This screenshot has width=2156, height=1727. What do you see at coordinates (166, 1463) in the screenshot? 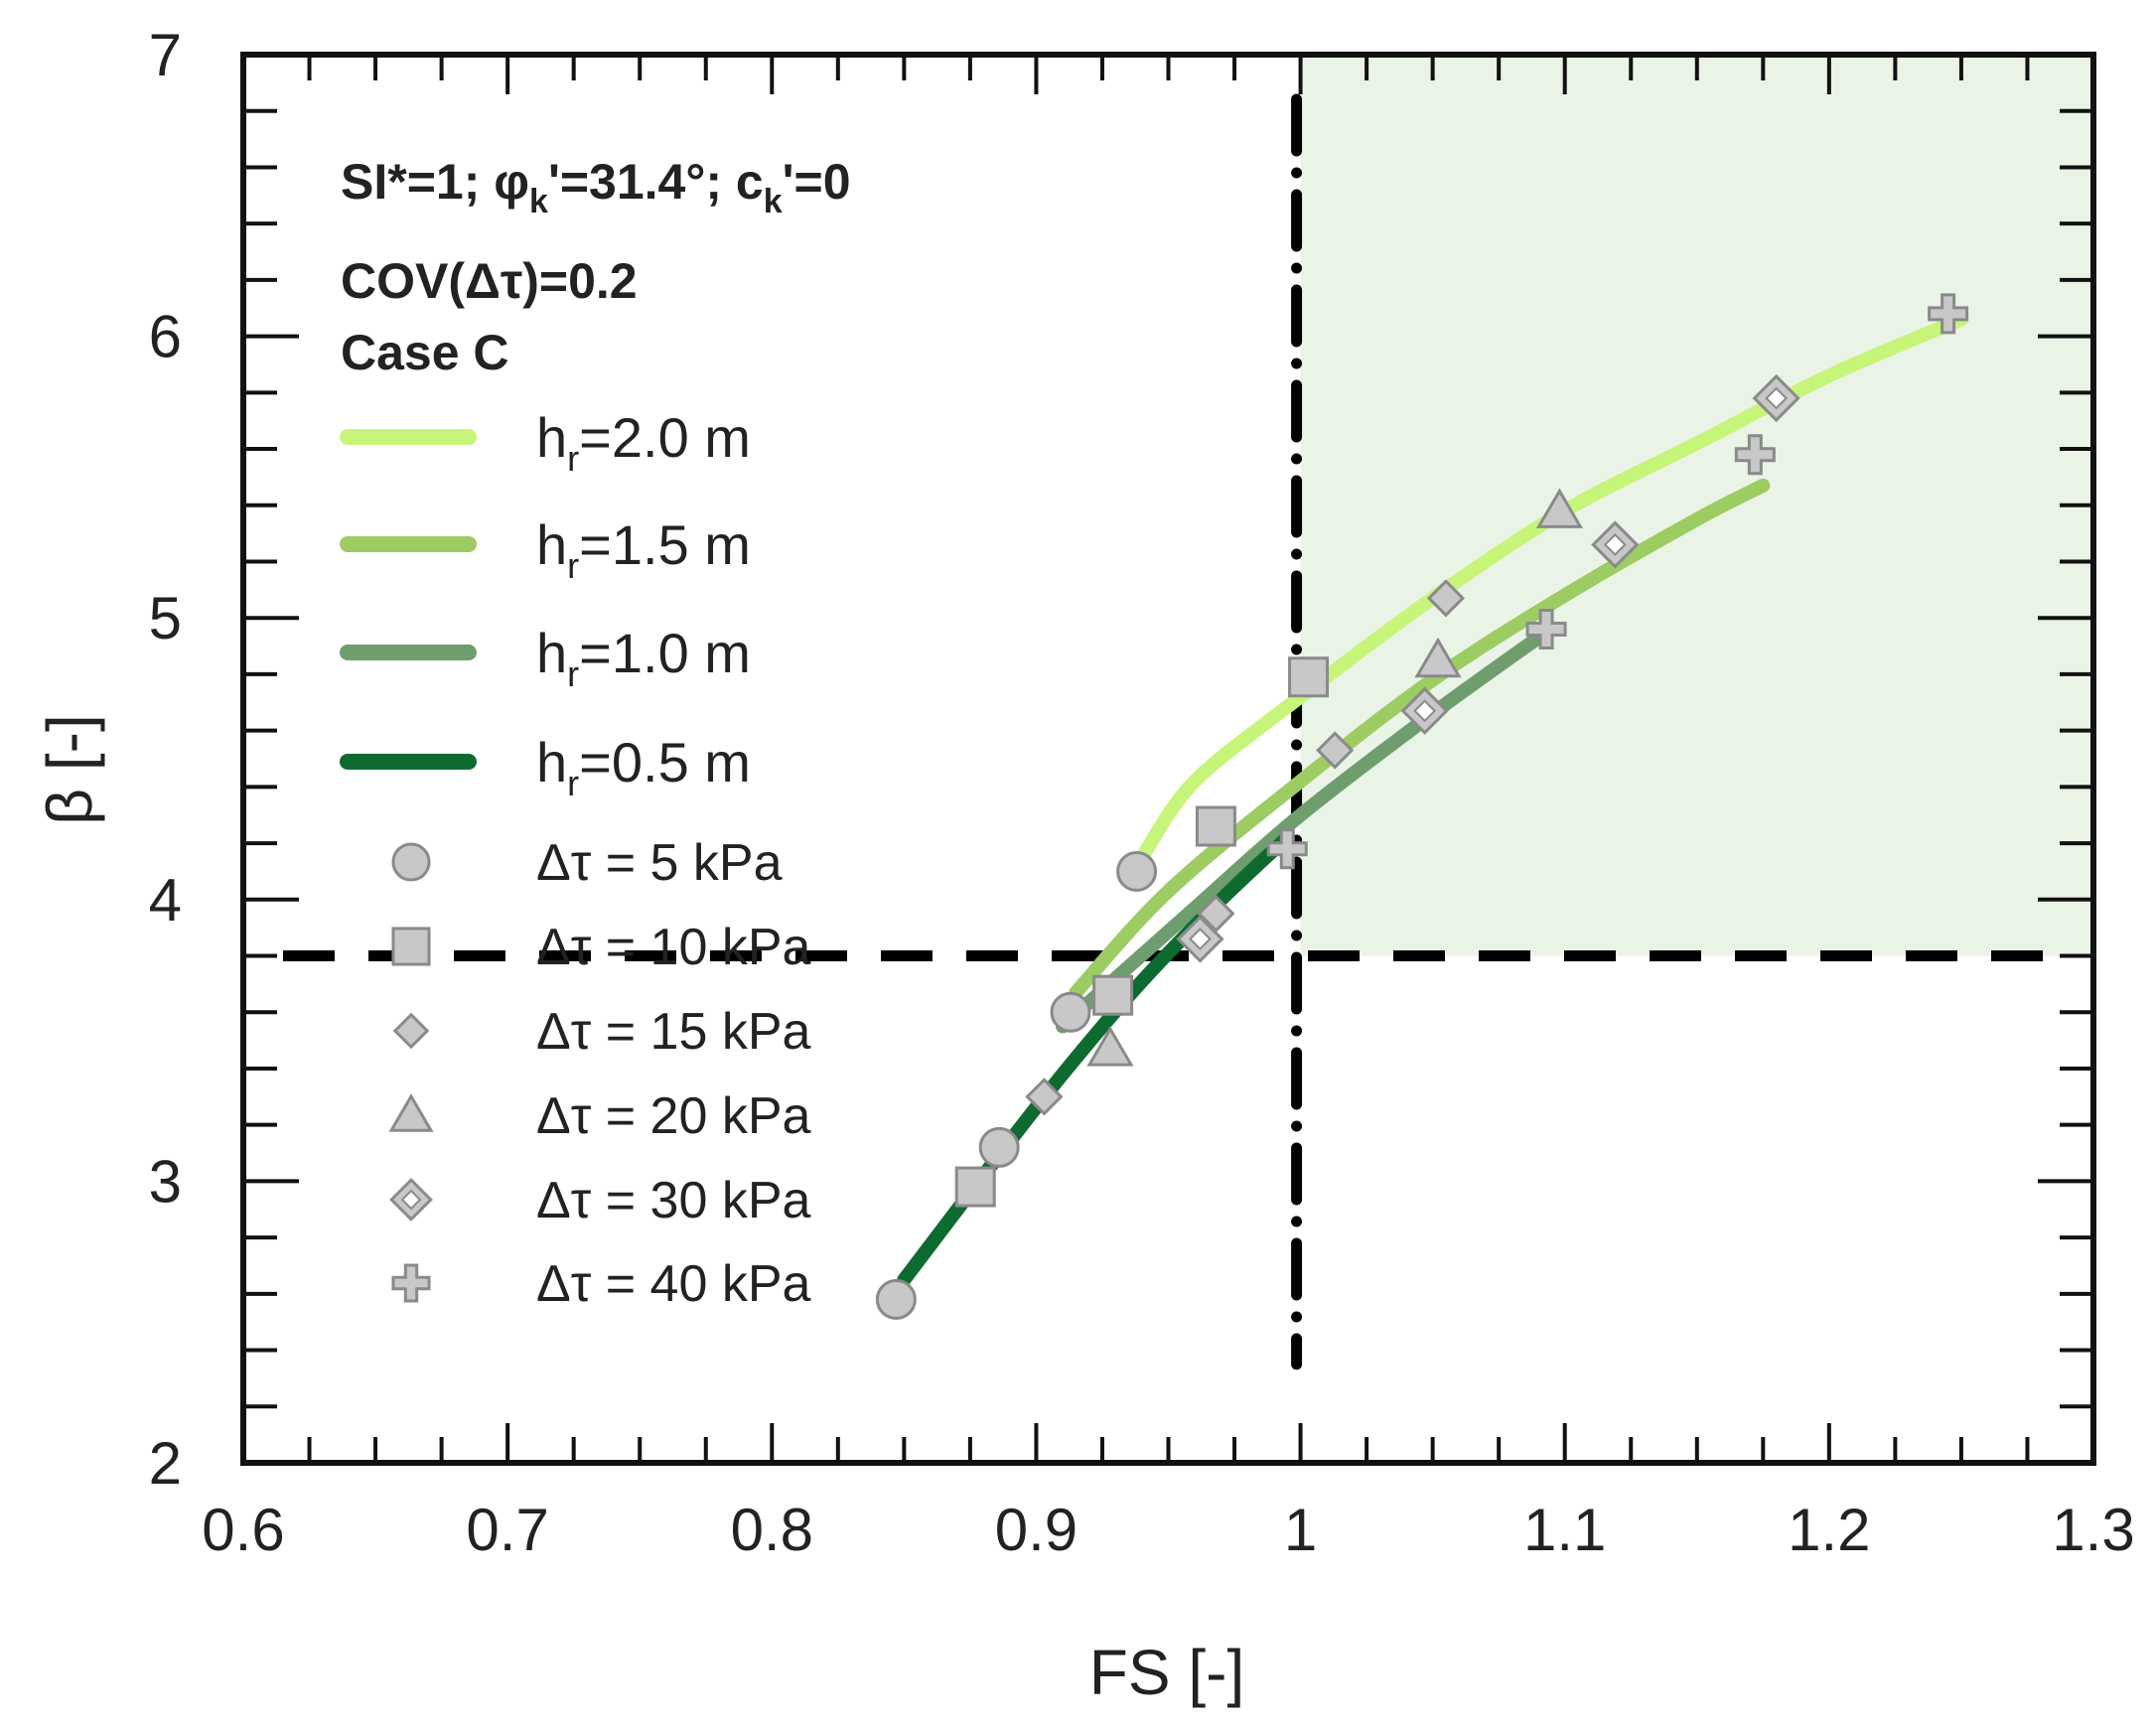
I see `y-tick-label: 2` at bounding box center [166, 1463].